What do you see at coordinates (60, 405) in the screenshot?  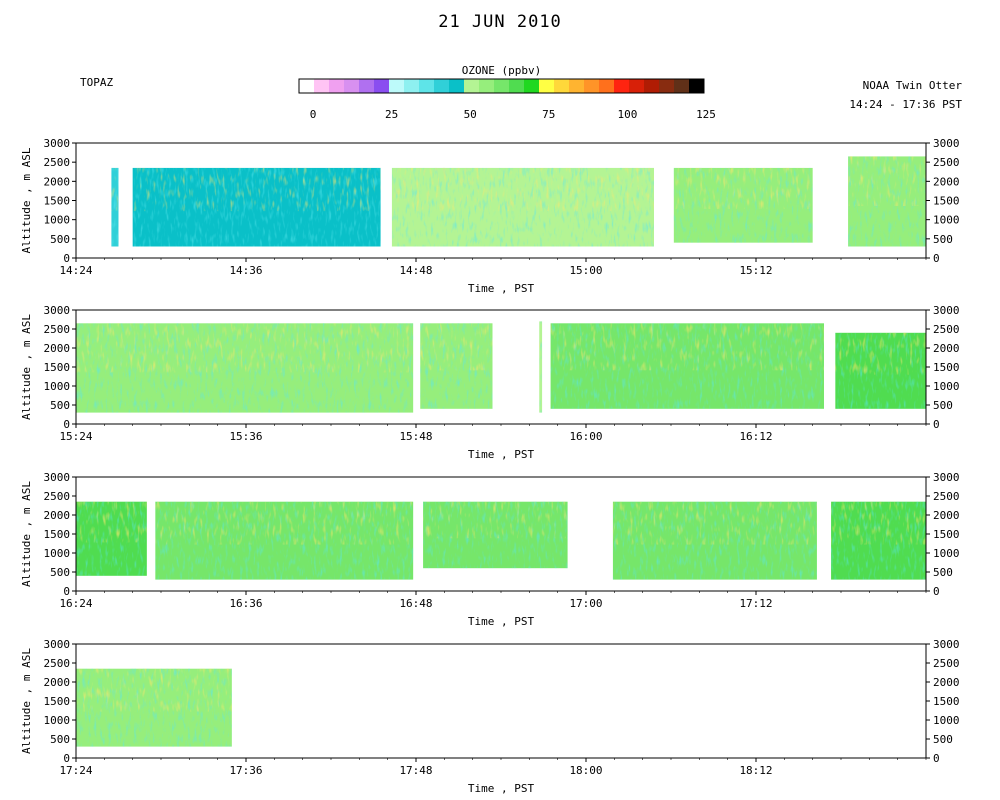 I see `y-tick-label: 500` at bounding box center [60, 405].